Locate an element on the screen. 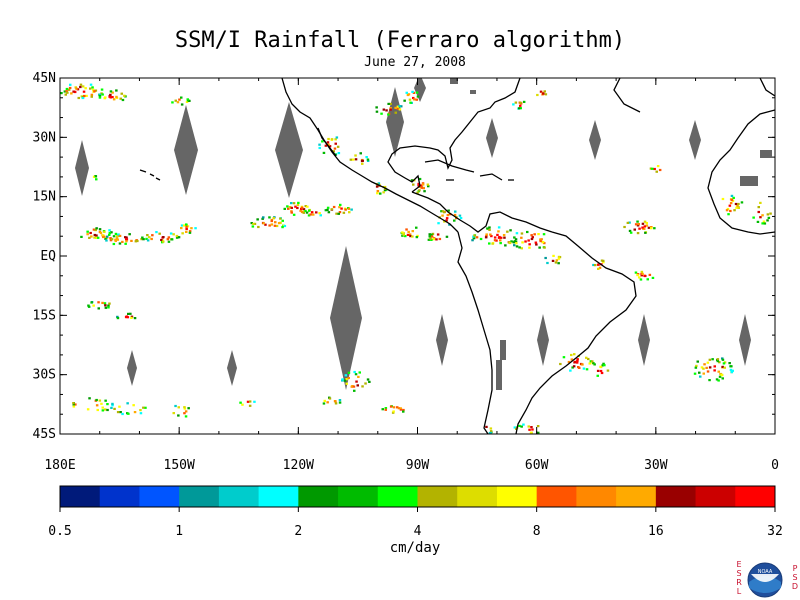 This screenshot has width=800, height=600. lon-label: 60W is located at coordinates (537, 465).